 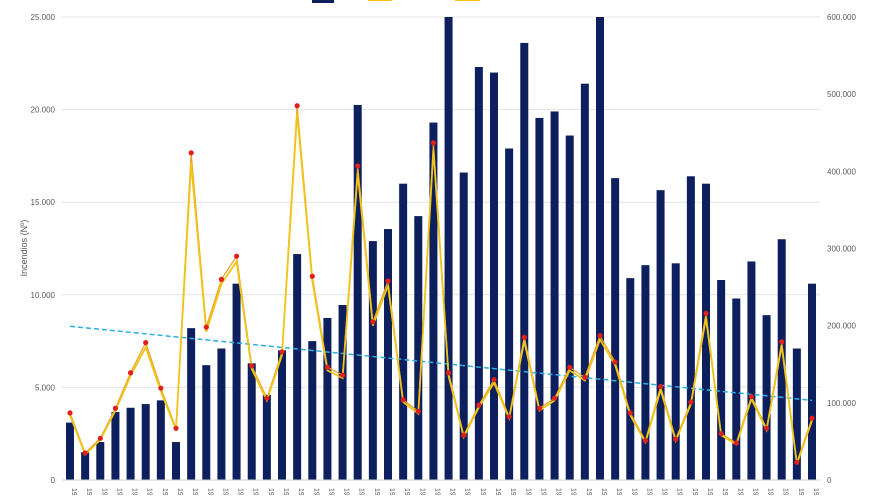 What do you see at coordinates (24, 248) in the screenshot?
I see `y-axis-label: Incendios (Nº)` at bounding box center [24, 248].